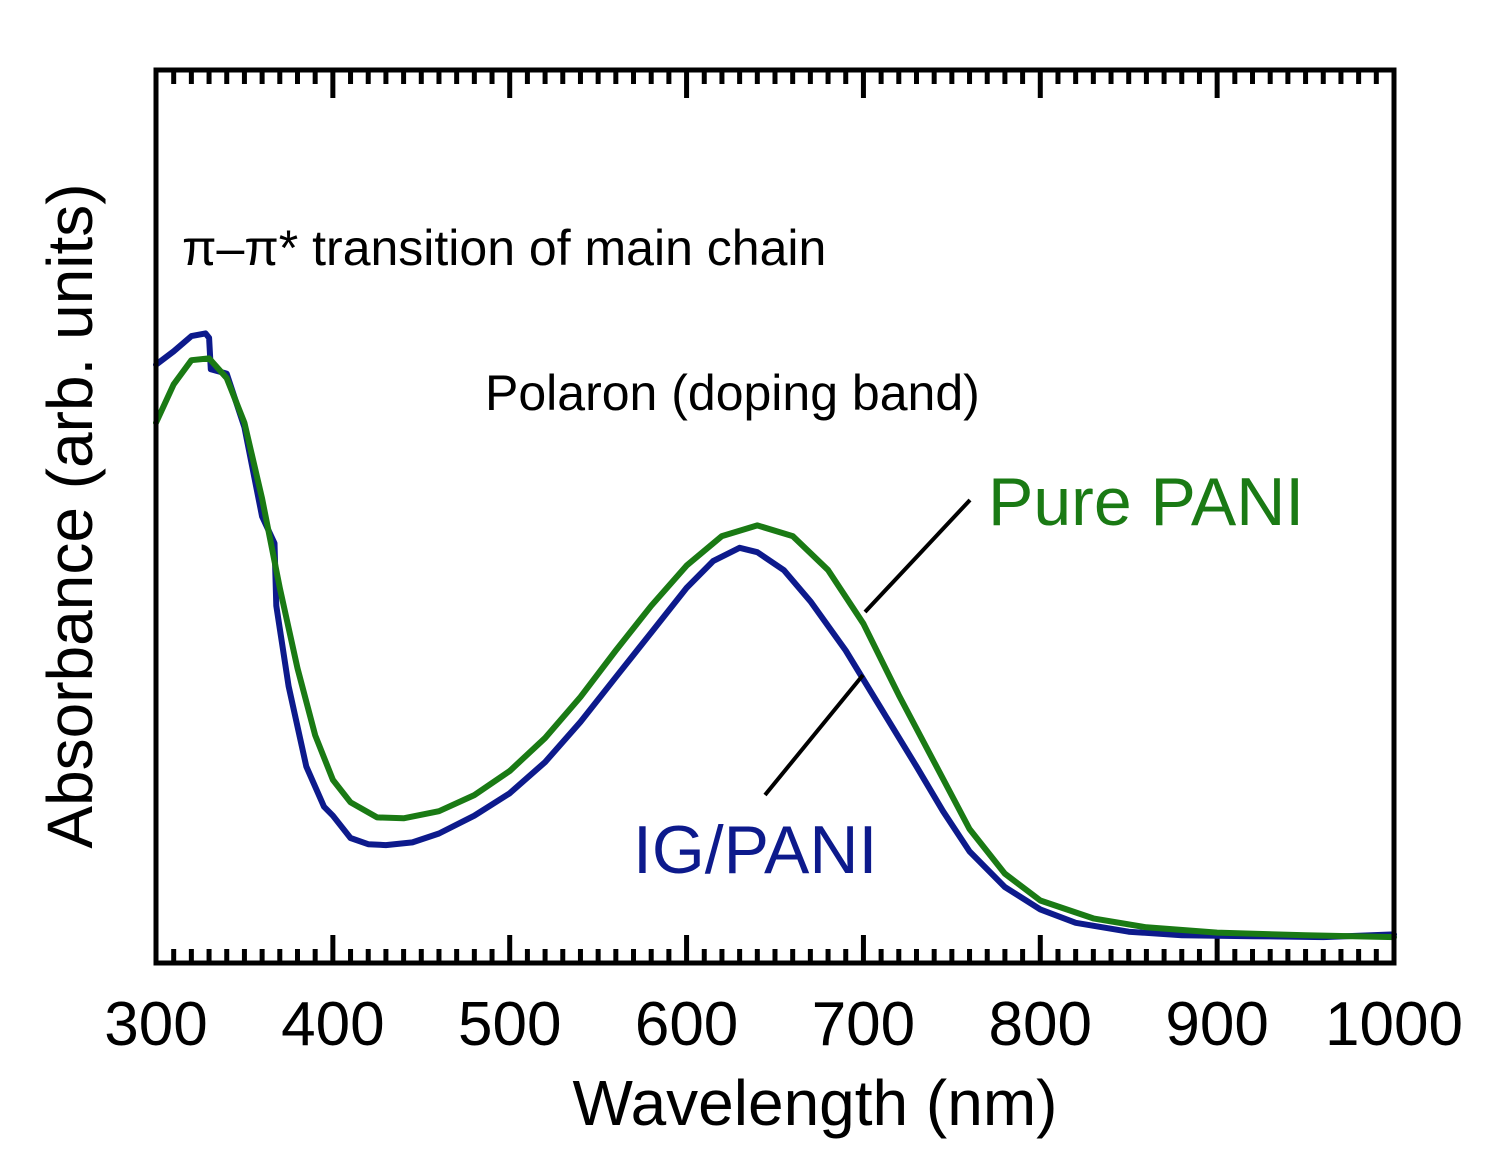 The image size is (1493, 1174). What do you see at coordinates (1146, 502) in the screenshot?
I see `series-label-pure-pani: Pure PANI` at bounding box center [1146, 502].